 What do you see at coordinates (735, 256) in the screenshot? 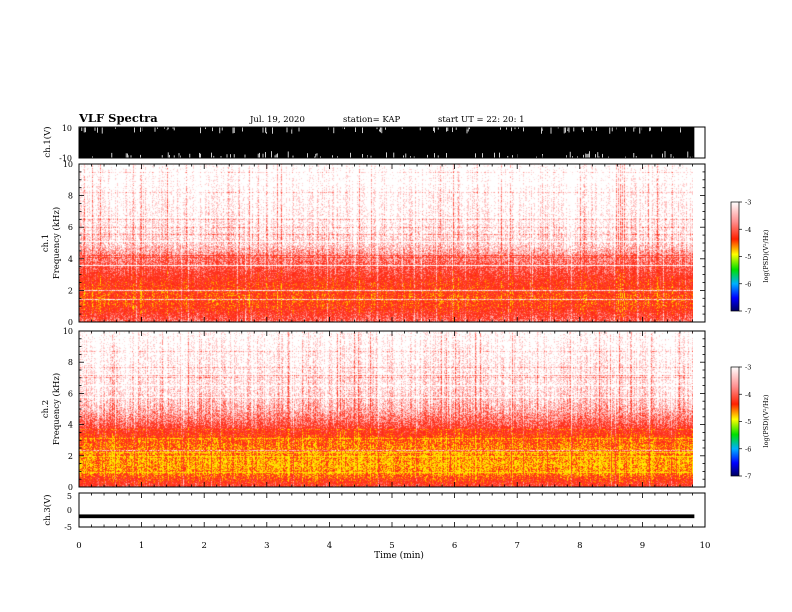
I see `ch1-colorbar-scale` at bounding box center [735, 256].